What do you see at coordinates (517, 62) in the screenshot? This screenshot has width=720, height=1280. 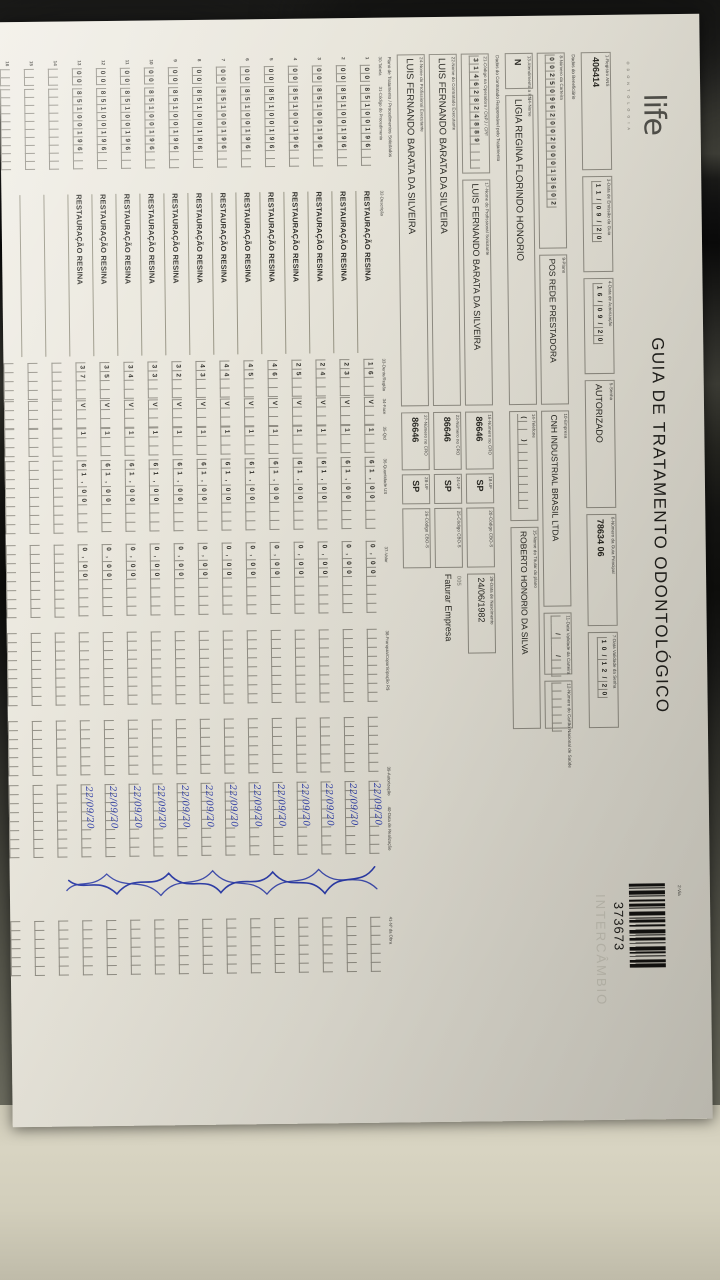 I see `field-atendimento-rn-value: N` at bounding box center [517, 62].